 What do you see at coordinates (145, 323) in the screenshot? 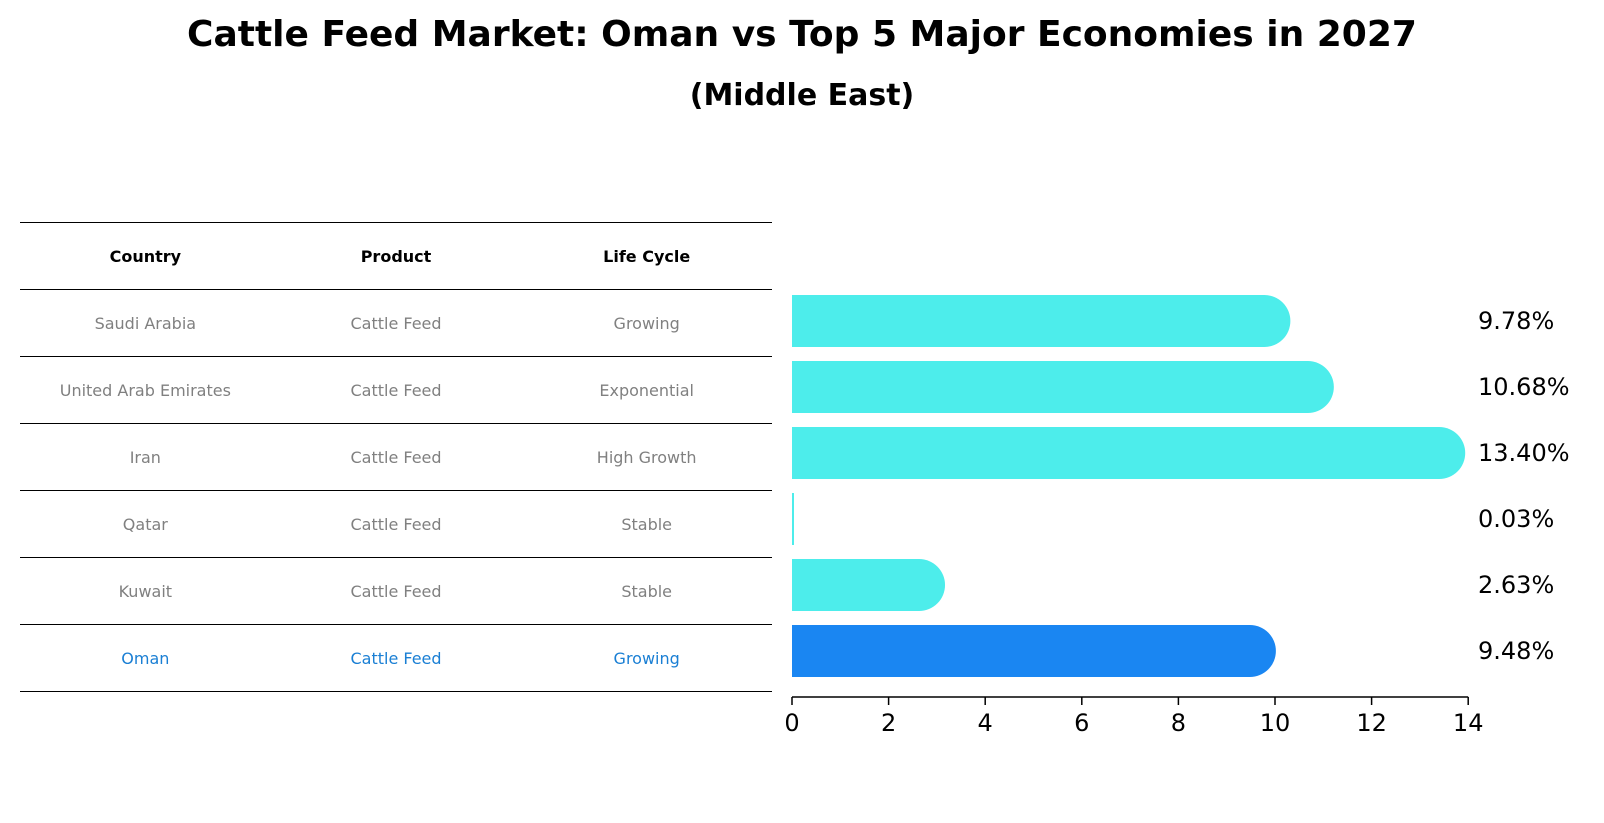
I see `cell-country: Saudi Arabia` at bounding box center [145, 323].